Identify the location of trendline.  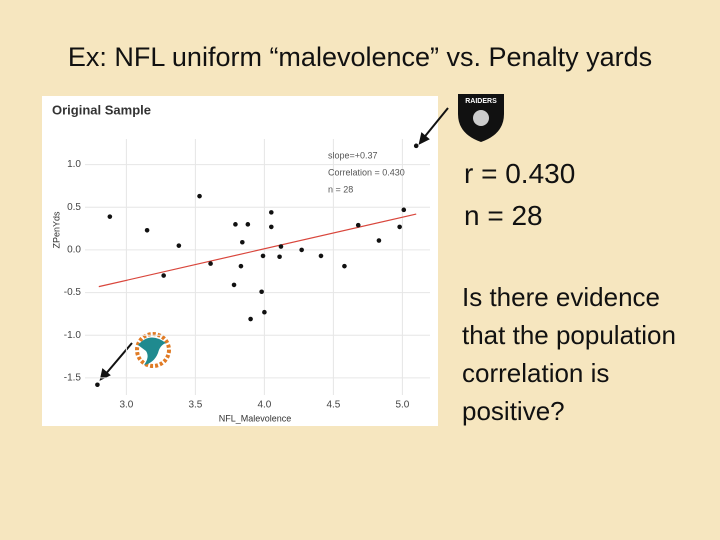
(257, 250).